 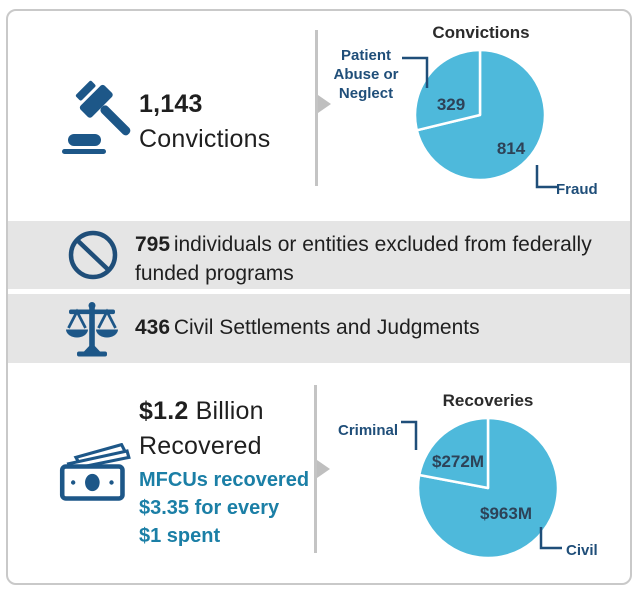 What do you see at coordinates (224, 480) in the screenshot?
I see `recoveries-subtext-line1: MFCUs recovered` at bounding box center [224, 480].